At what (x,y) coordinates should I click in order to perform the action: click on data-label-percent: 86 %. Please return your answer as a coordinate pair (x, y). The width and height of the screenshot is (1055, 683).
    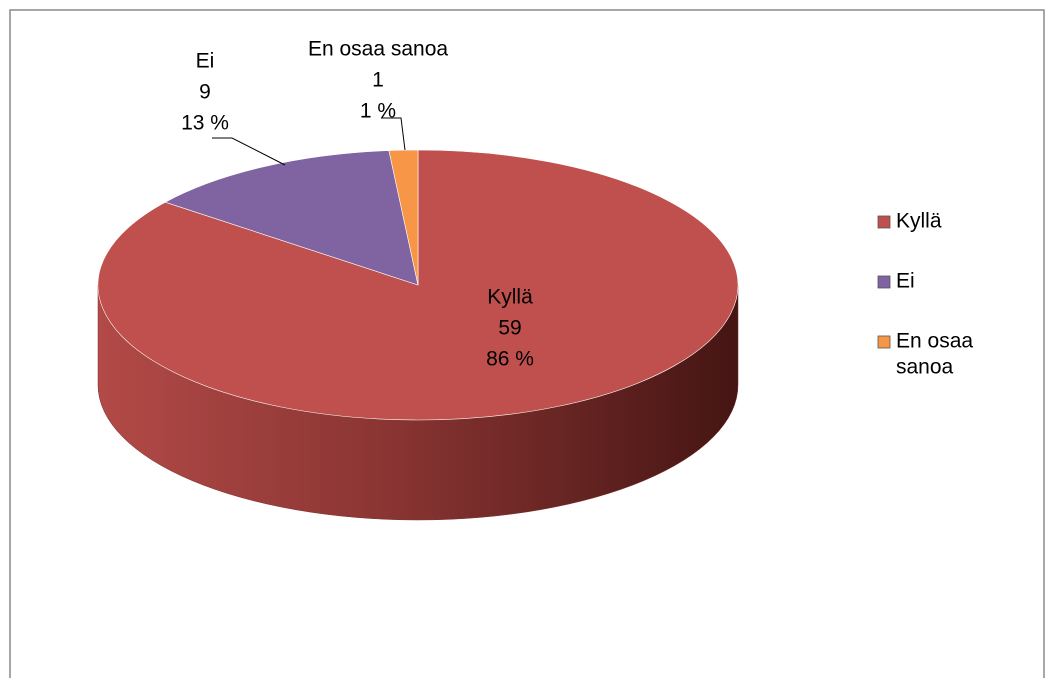
    Looking at the image, I should click on (510, 359).